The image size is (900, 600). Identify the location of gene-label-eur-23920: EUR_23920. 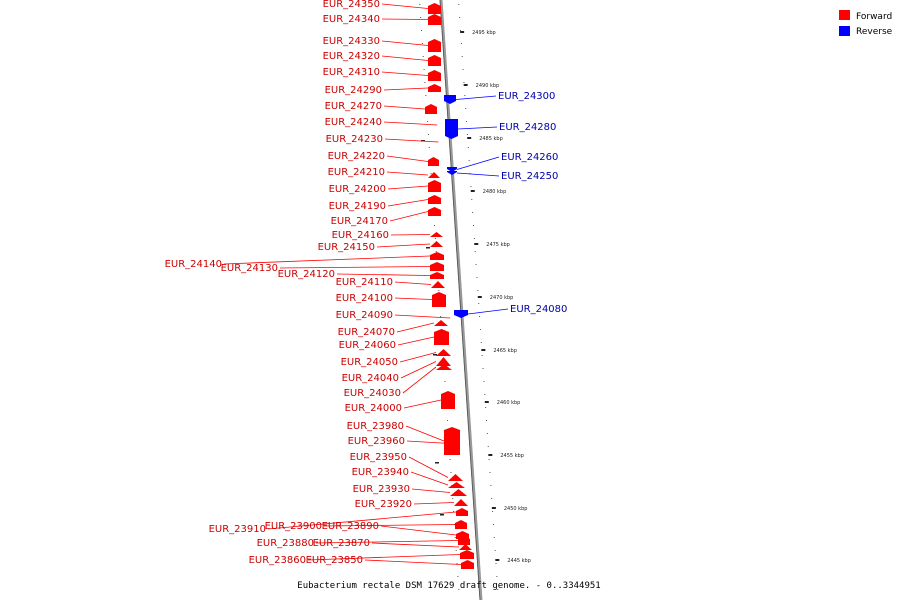
(383, 504).